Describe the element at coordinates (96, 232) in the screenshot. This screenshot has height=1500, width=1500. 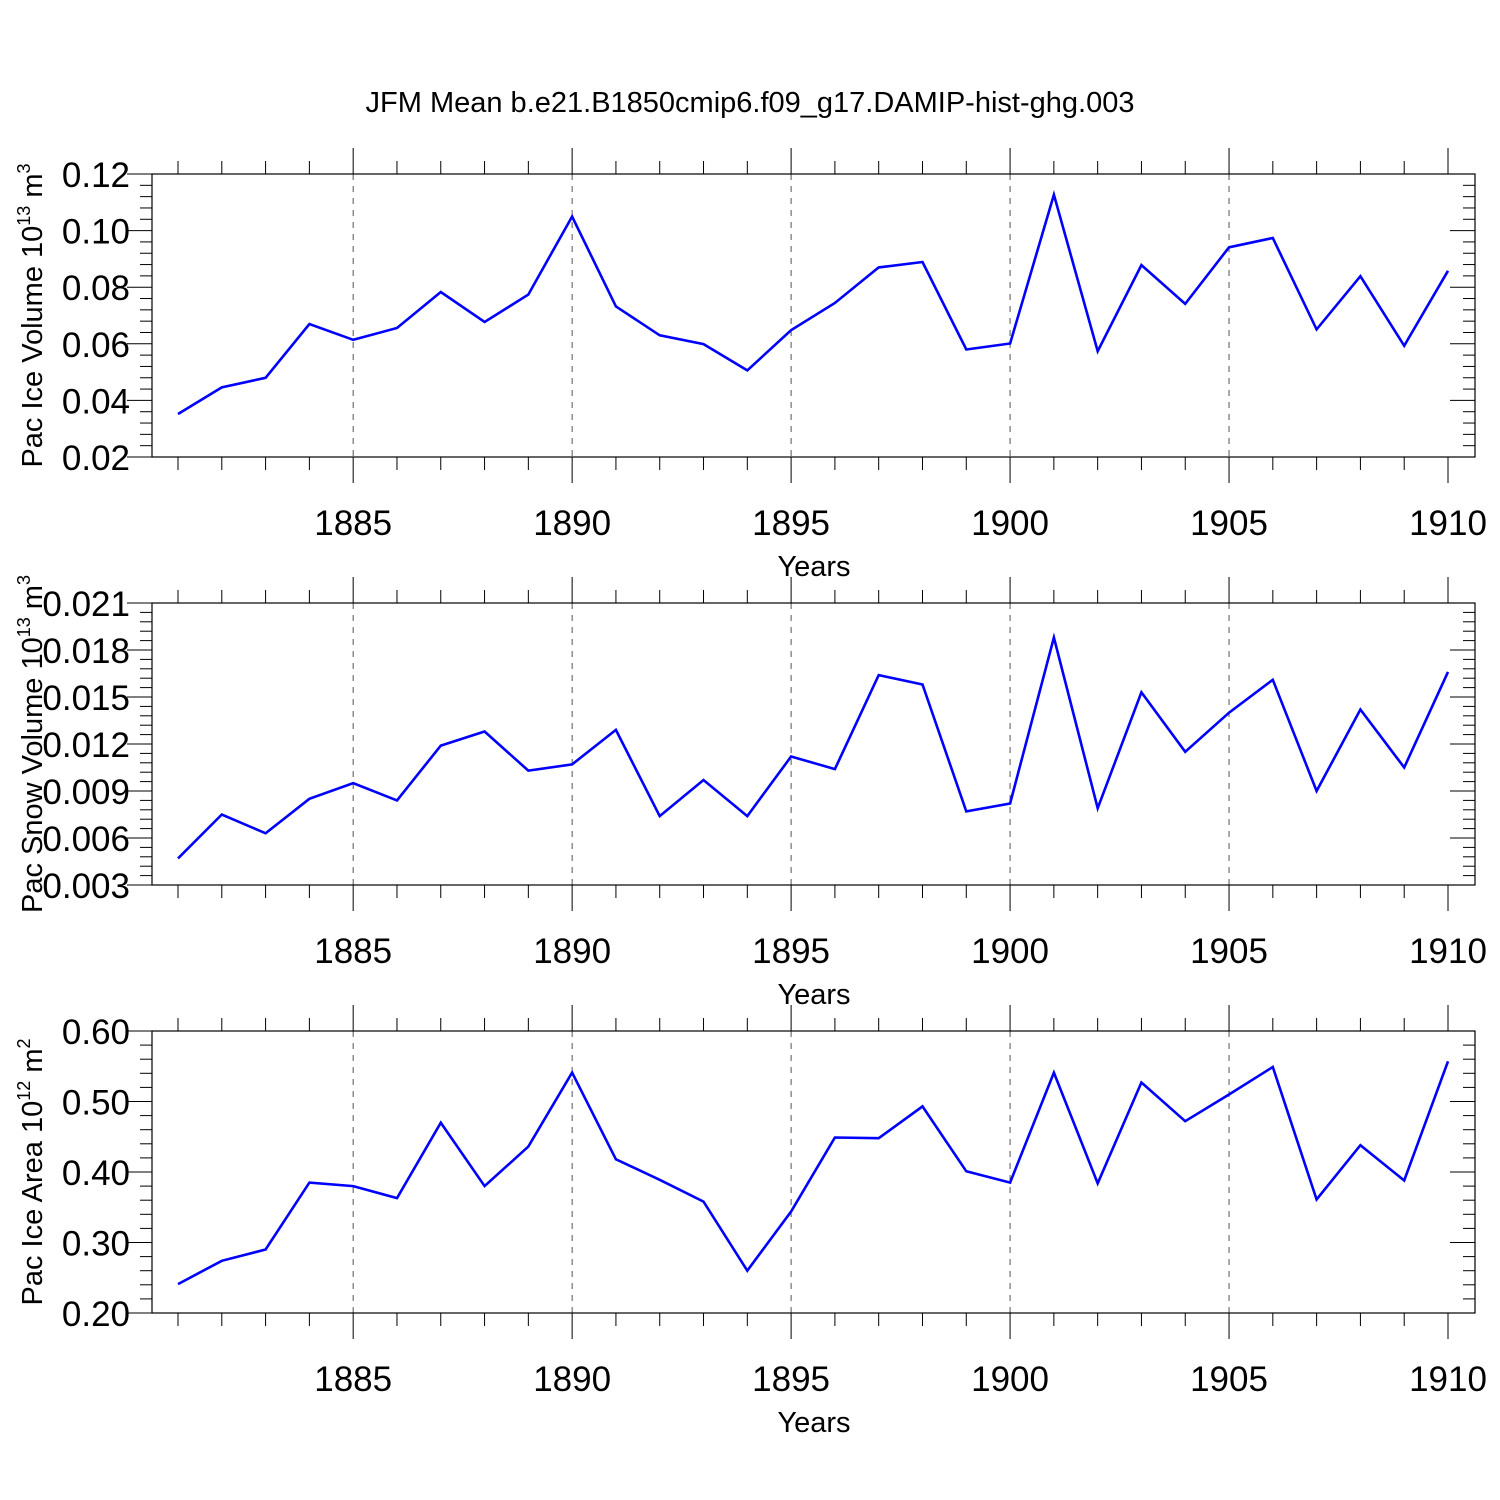
I see `y-tick-label: 0.10` at that location.